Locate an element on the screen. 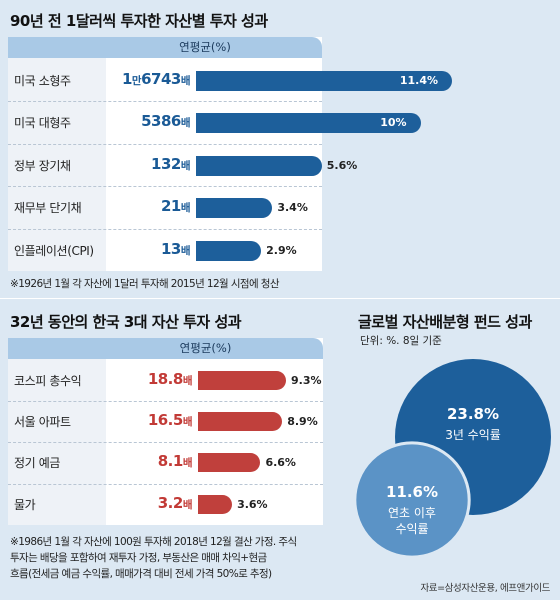 This screenshot has width=560, height=600. category-label: 정기 예금 is located at coordinates (37, 463).